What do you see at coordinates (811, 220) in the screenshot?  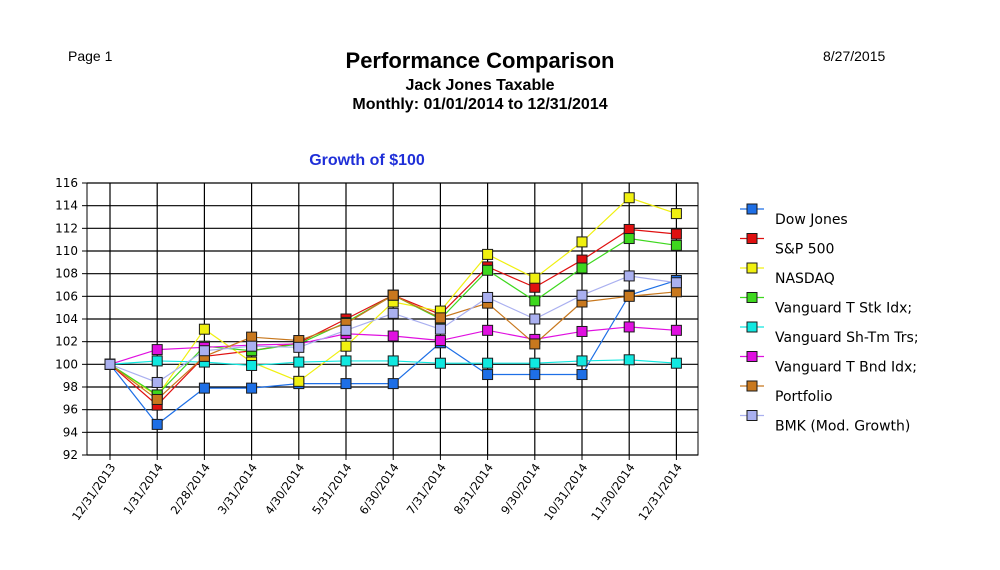 I see `legend-label: Dow Jones` at bounding box center [811, 220].